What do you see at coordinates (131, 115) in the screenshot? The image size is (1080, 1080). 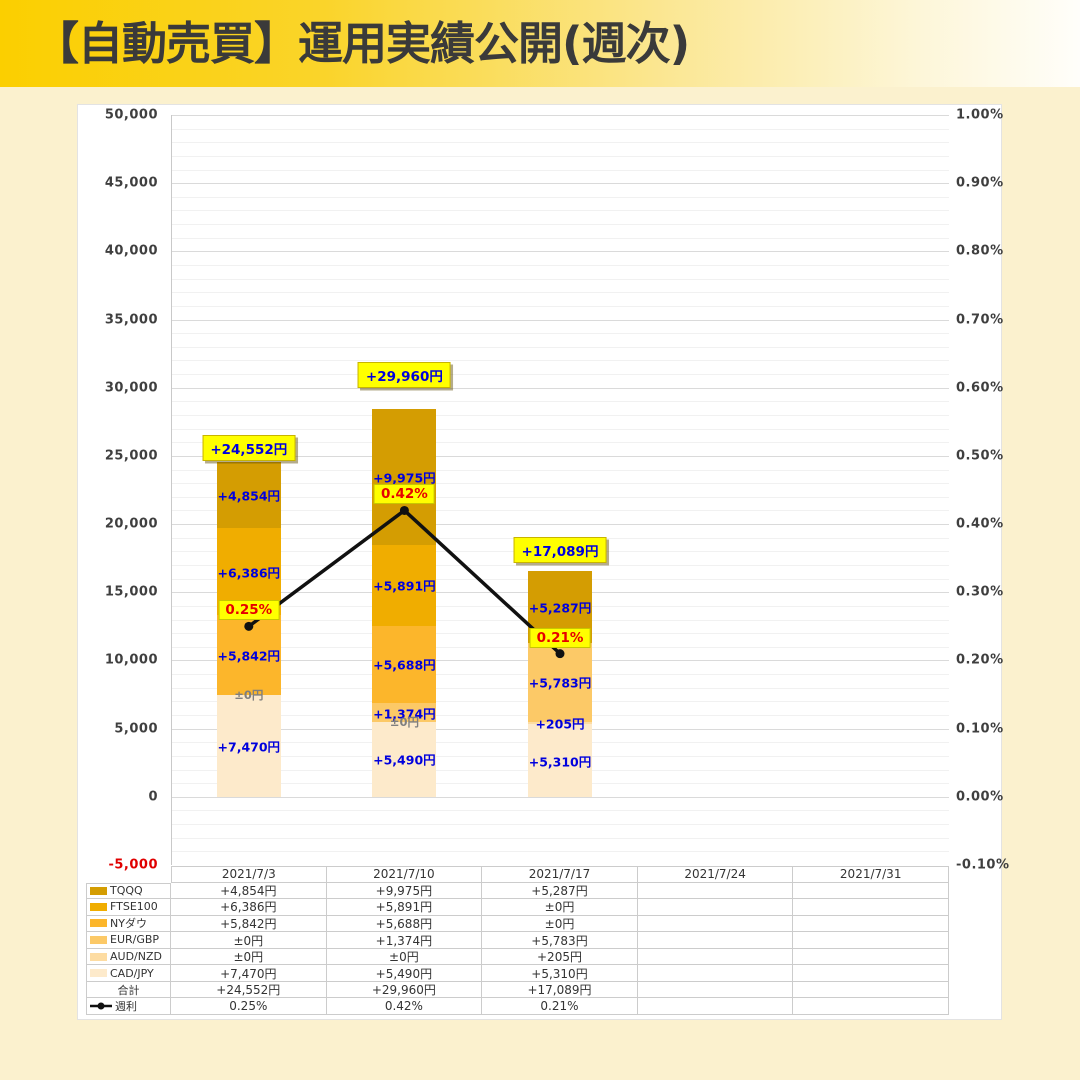 I see `y-axis-tick-left: 50,000` at bounding box center [131, 115].